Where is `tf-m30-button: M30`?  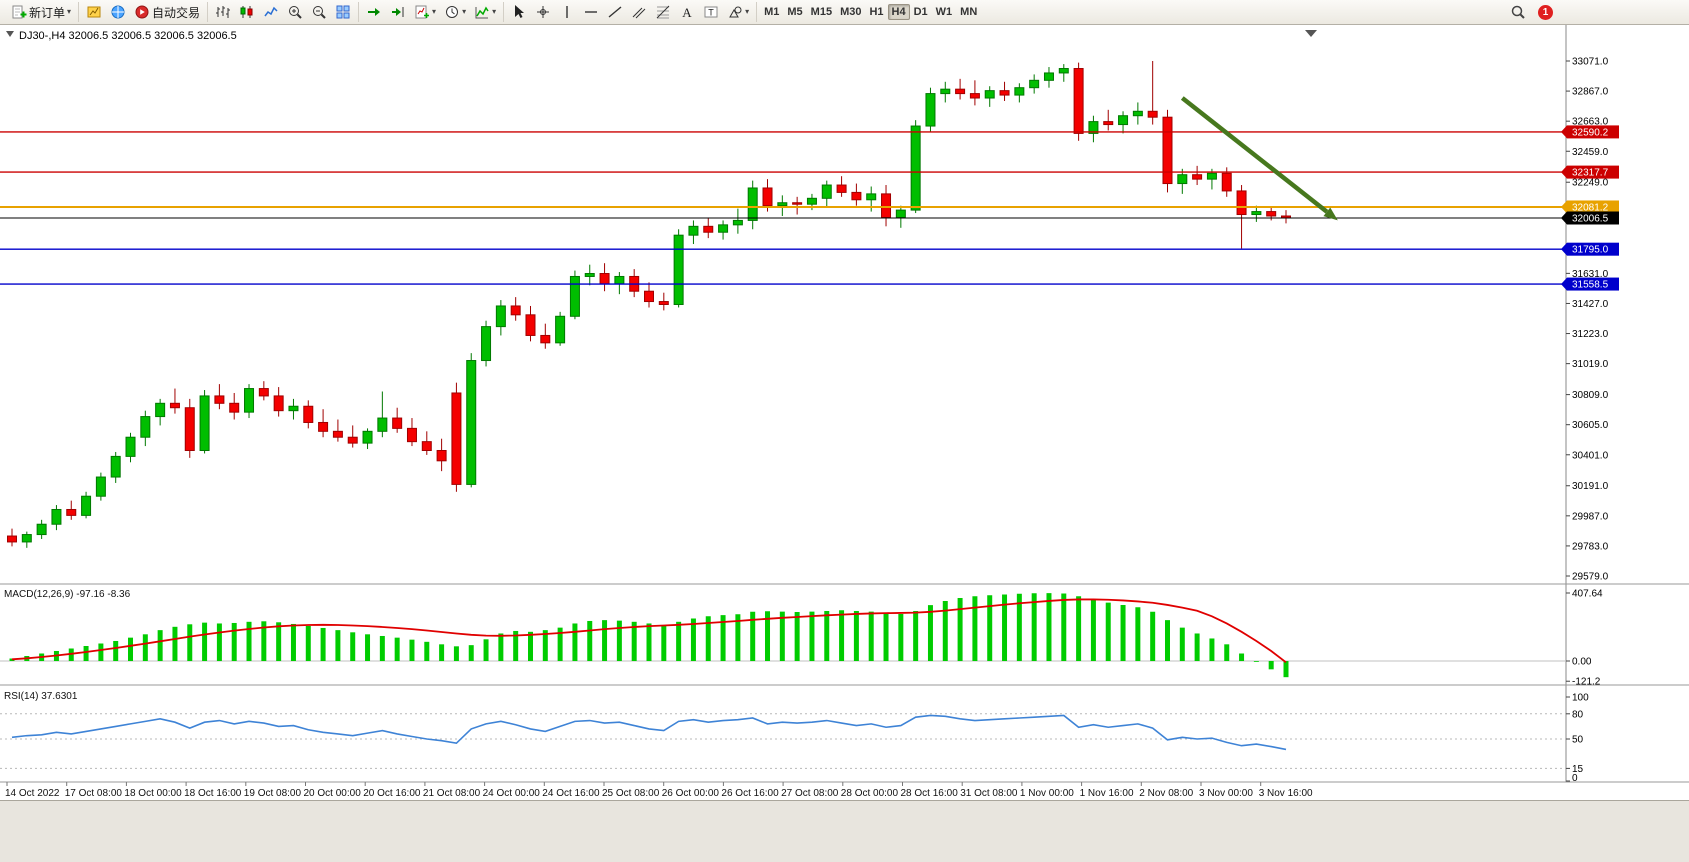
tf-m30-button: M30 is located at coordinates (850, 12).